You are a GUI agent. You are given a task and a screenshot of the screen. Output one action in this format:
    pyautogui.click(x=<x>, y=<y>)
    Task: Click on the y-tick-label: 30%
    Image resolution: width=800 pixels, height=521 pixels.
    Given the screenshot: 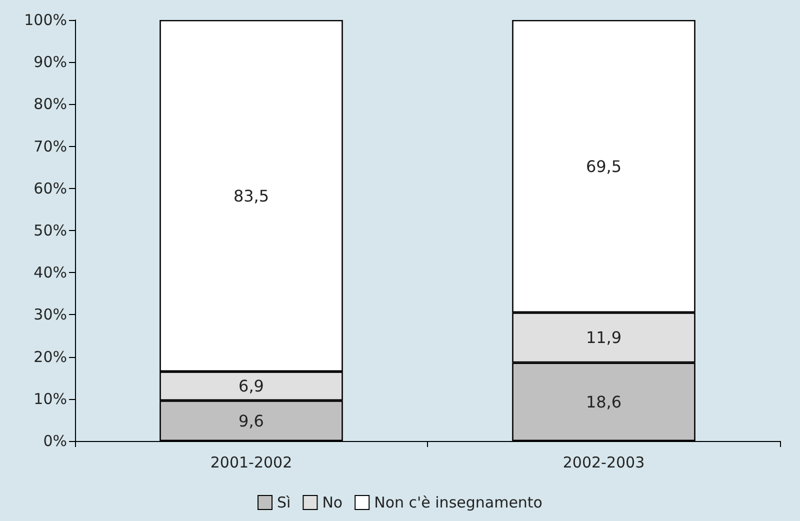 What is the action you would take?
    pyautogui.click(x=50, y=315)
    